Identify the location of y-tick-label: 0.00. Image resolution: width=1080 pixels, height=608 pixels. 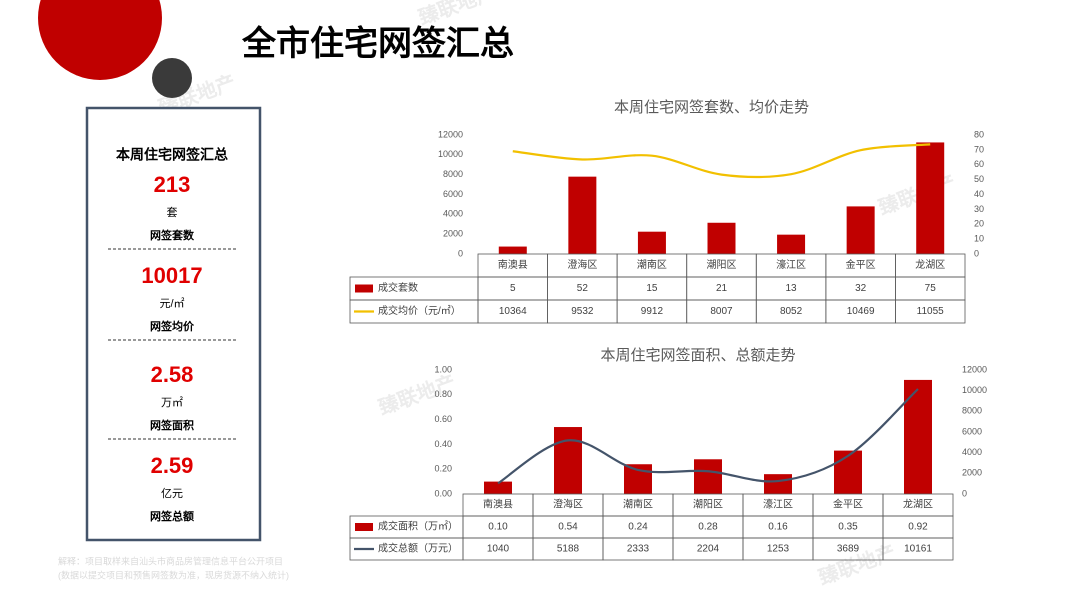
(443, 493).